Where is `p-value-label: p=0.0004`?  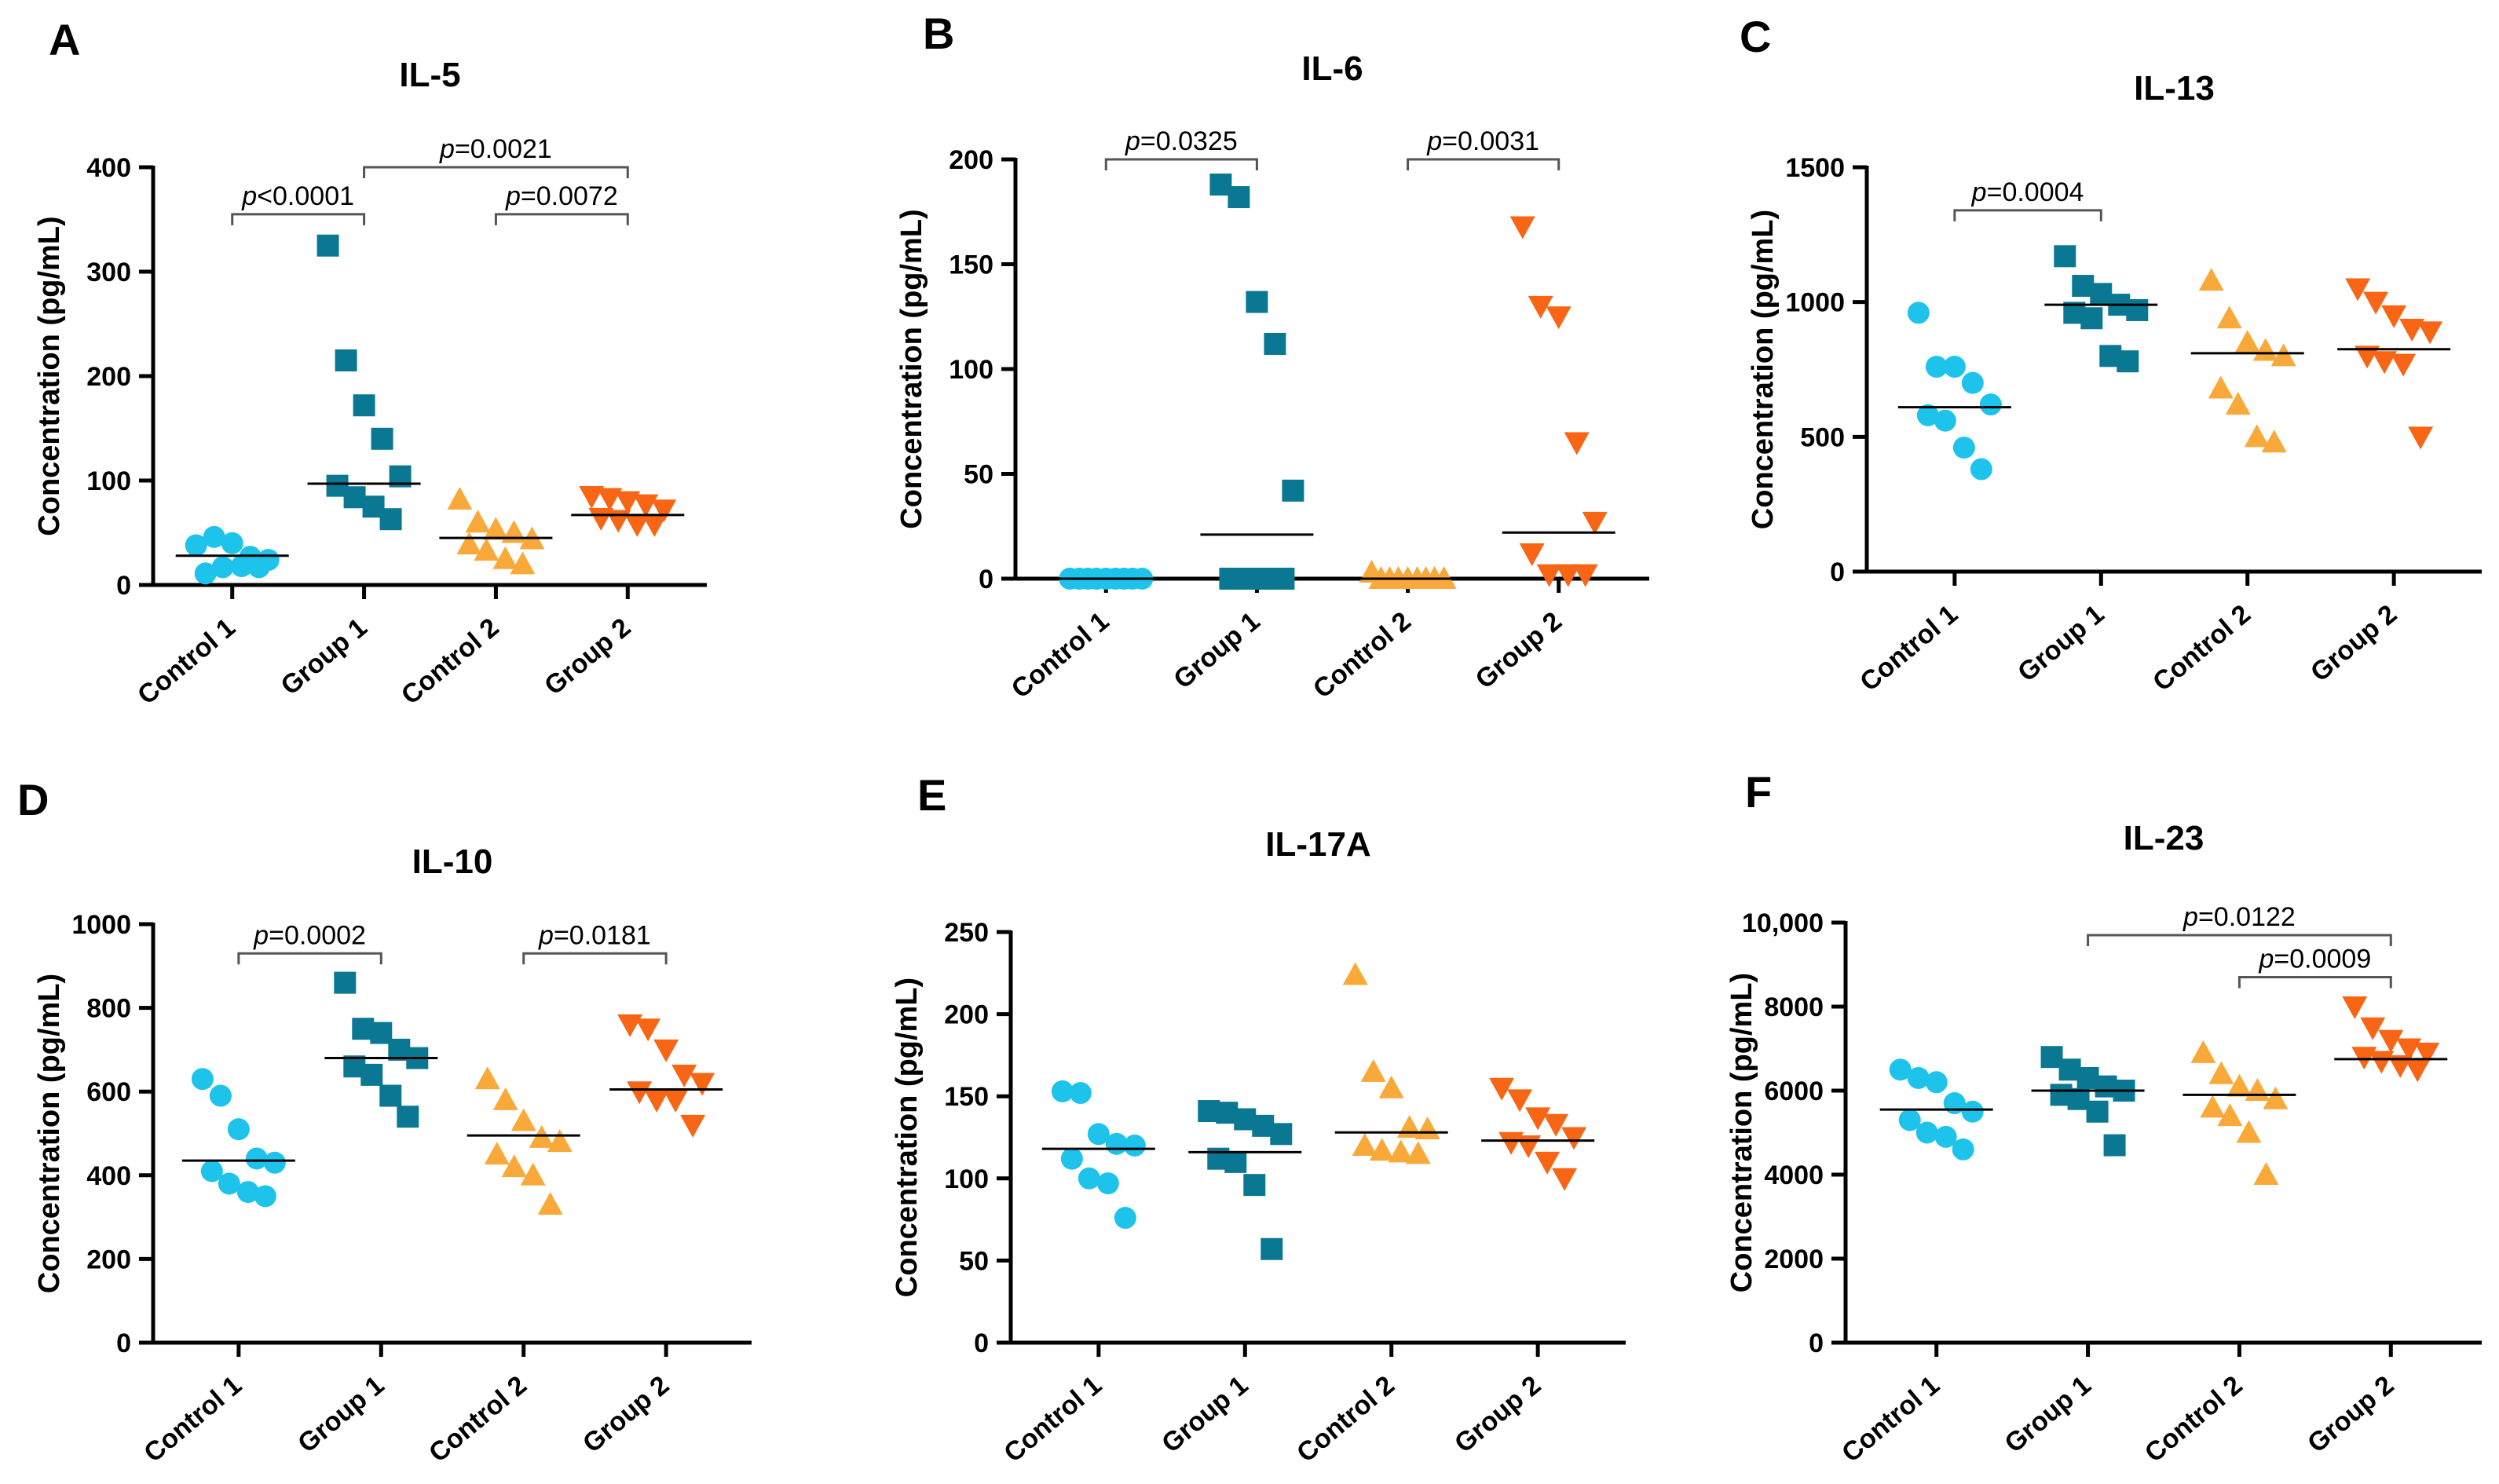
p-value-label: p=0.0004 is located at coordinates (2027, 192).